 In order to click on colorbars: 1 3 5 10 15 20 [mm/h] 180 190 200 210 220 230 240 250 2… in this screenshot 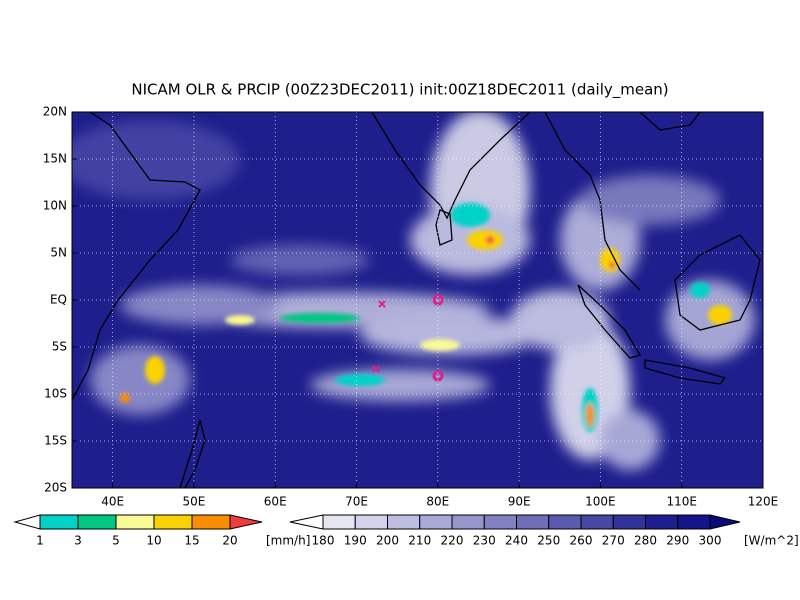, I will do `click(406, 531)`.